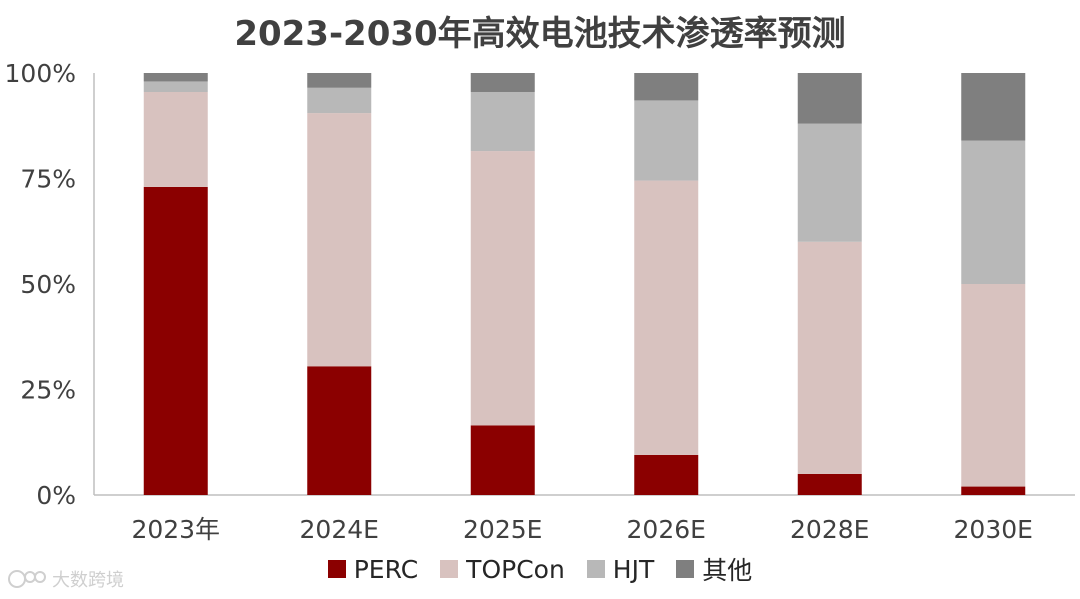 Image resolution: width=1080 pixels, height=599 pixels. Describe the element at coordinates (515, 569) in the screenshot. I see `legend-label: TOPCon` at that location.